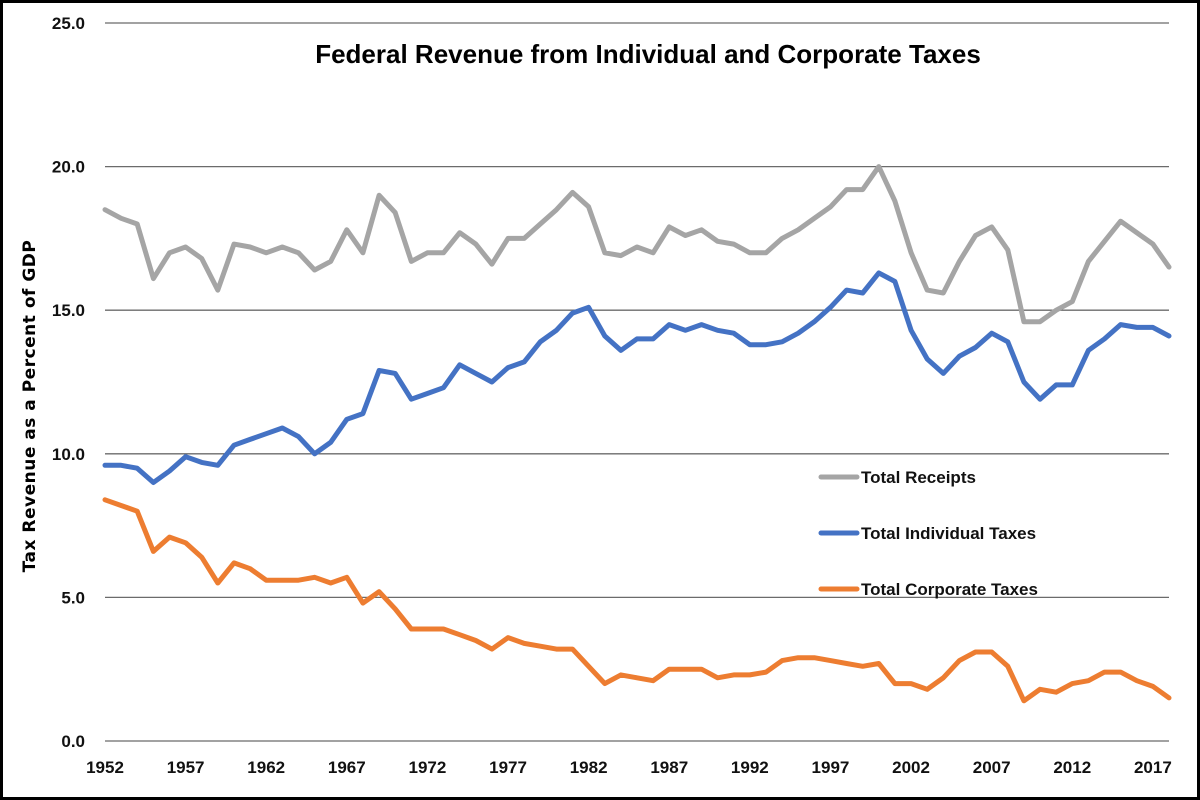  I want to click on x-tick-label: 1977, so click(508, 767).